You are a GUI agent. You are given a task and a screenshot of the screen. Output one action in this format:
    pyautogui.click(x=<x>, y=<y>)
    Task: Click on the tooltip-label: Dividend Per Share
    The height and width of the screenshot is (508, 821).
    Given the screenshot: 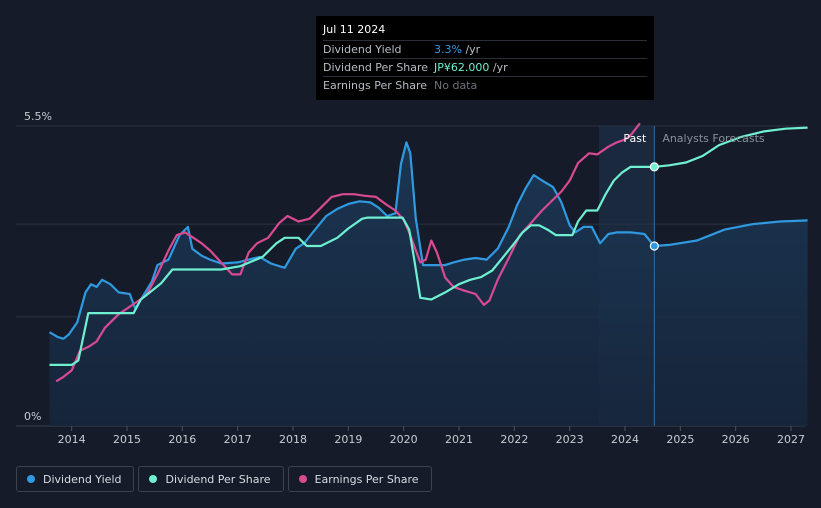 What is the action you would take?
    pyautogui.click(x=376, y=67)
    